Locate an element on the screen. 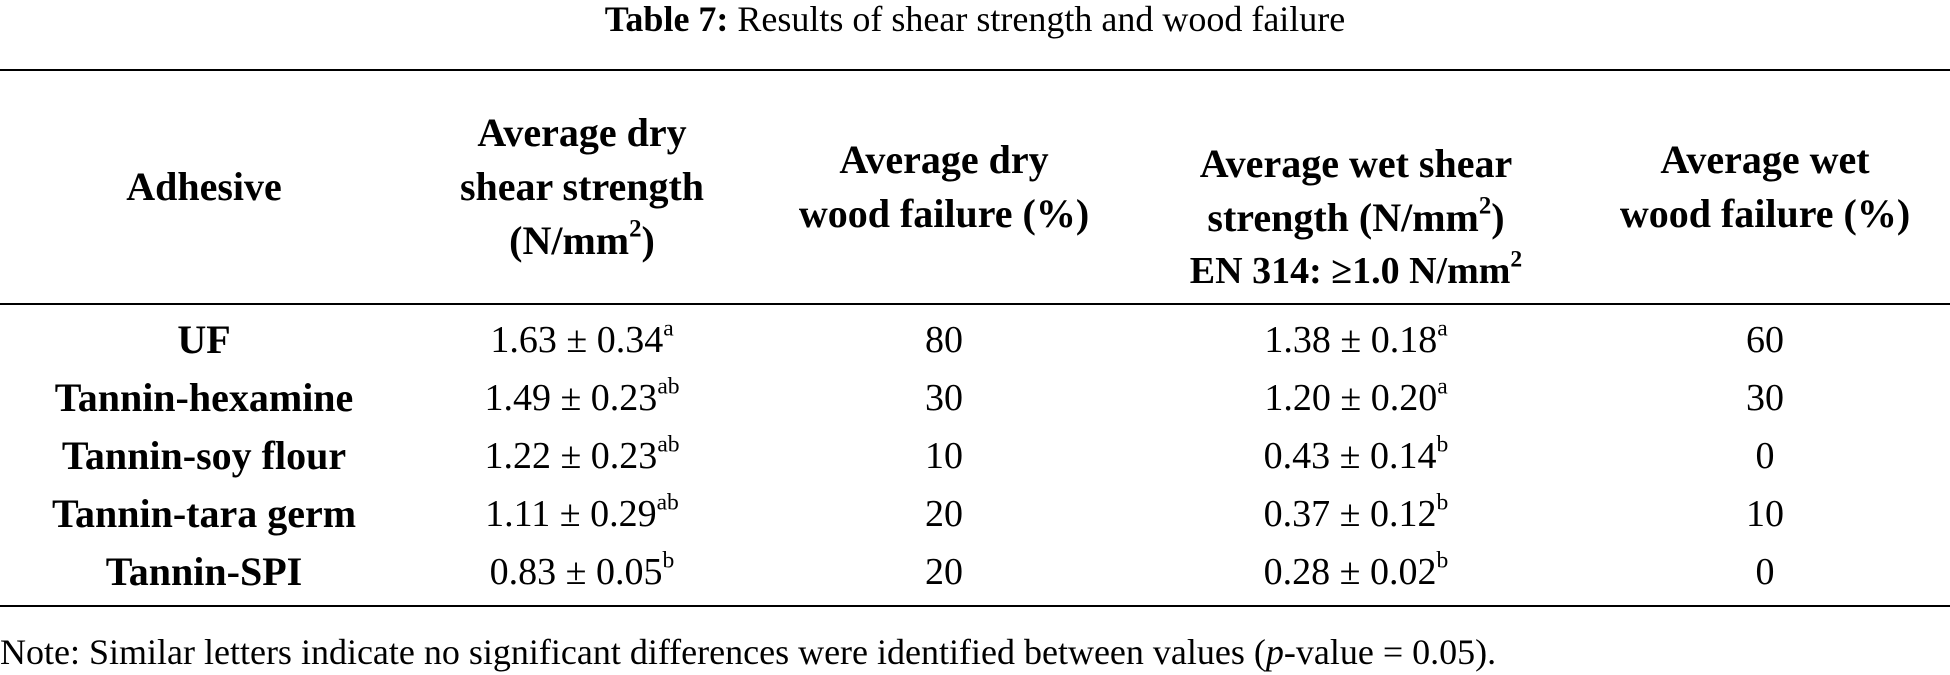  cell-wet-failure: 60 is located at coordinates (1765, 340).